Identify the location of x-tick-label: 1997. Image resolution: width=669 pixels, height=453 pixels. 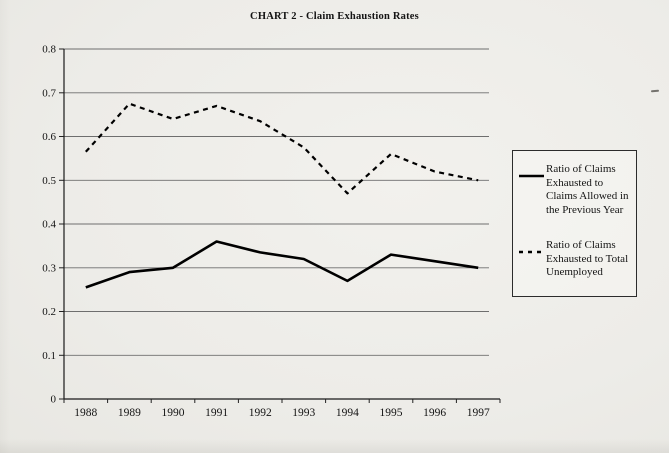
(478, 413).